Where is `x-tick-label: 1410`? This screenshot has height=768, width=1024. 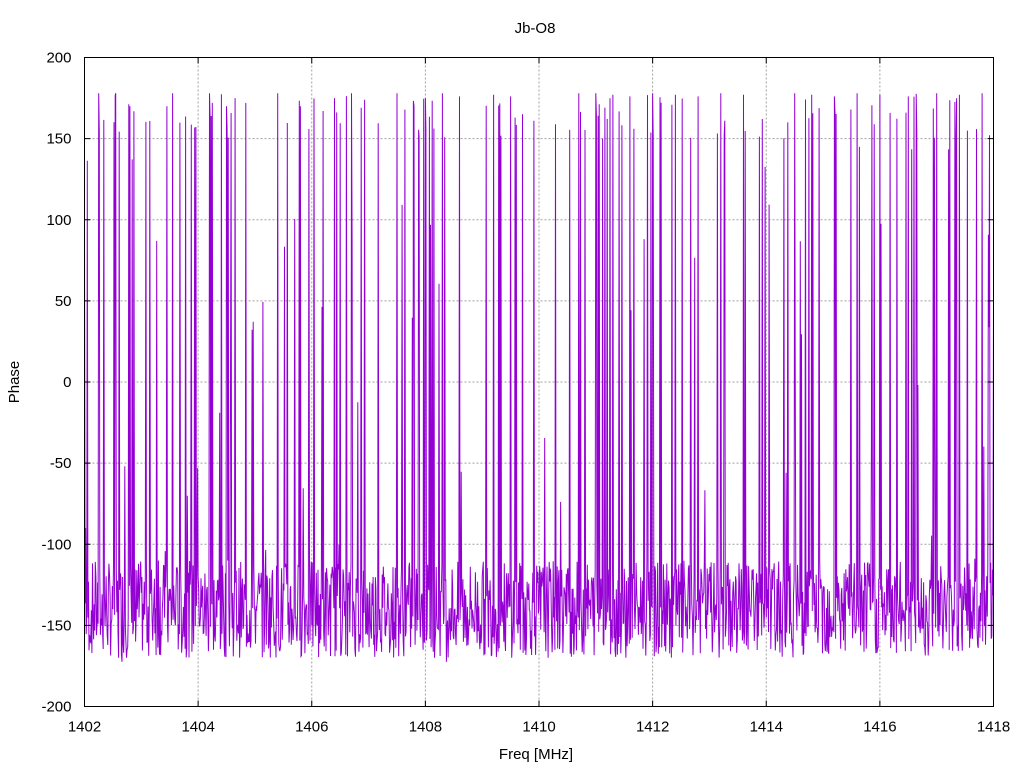
x-tick-label: 1410 is located at coordinates (538, 727).